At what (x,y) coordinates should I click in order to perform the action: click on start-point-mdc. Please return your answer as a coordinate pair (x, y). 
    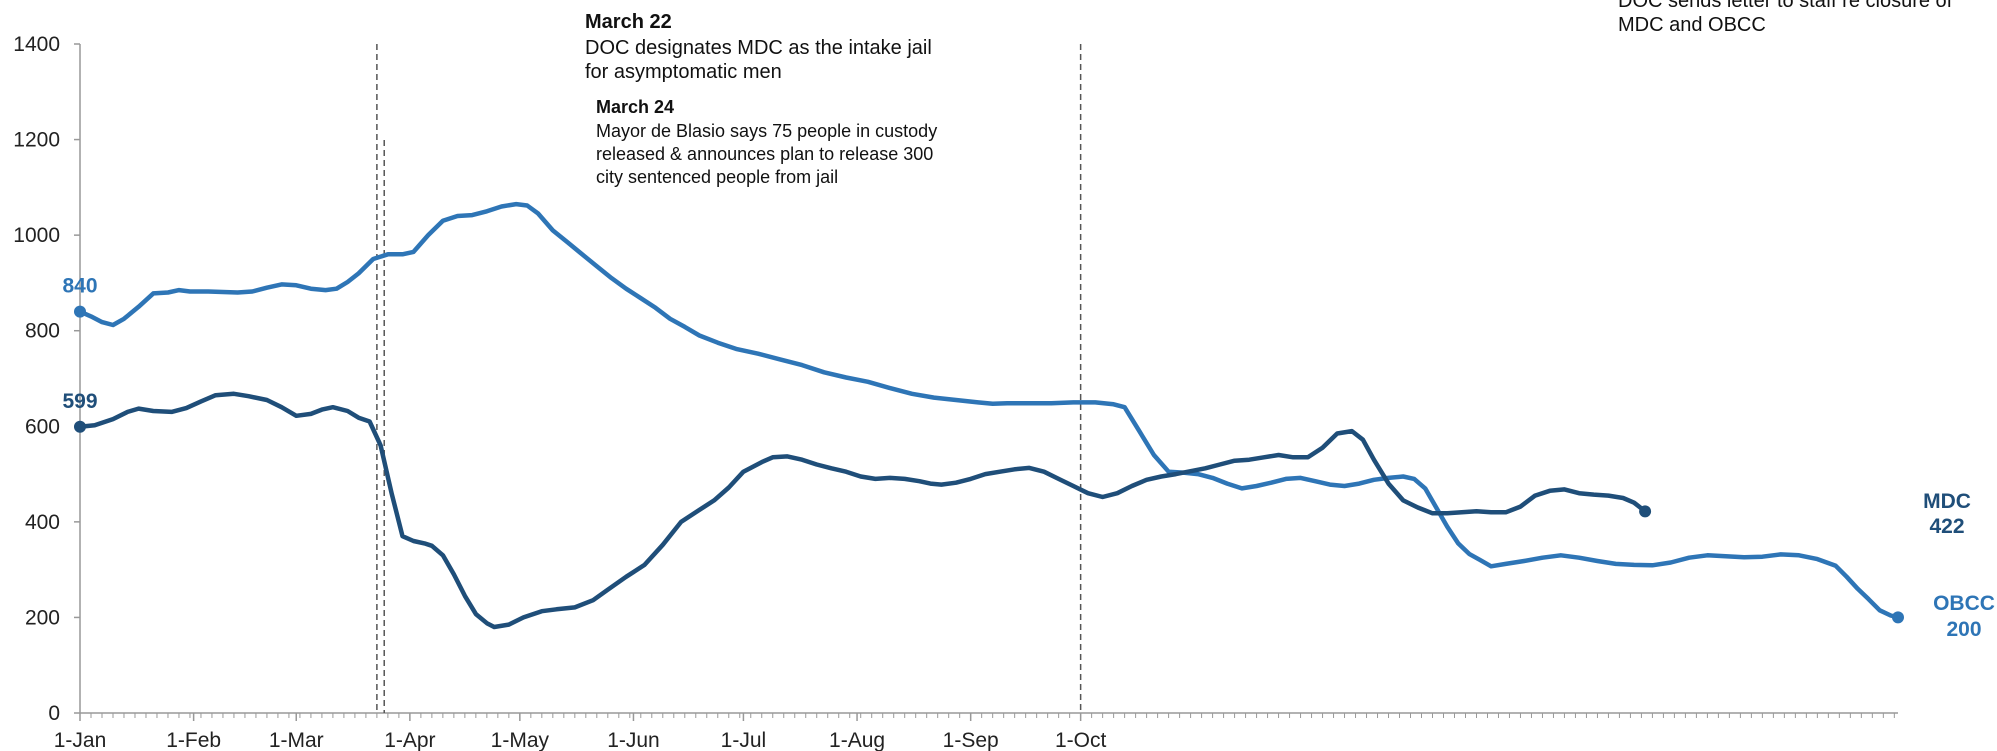
    Looking at the image, I should click on (80, 426).